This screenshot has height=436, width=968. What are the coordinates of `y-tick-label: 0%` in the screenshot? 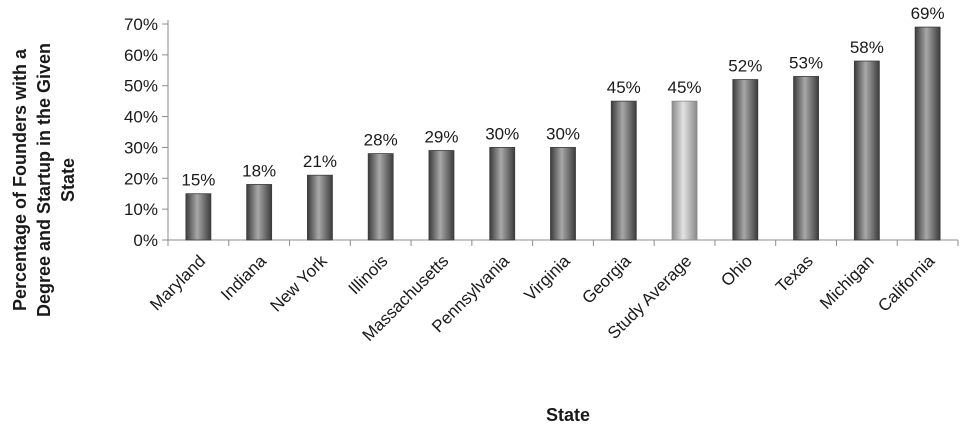 It's located at (145, 240).